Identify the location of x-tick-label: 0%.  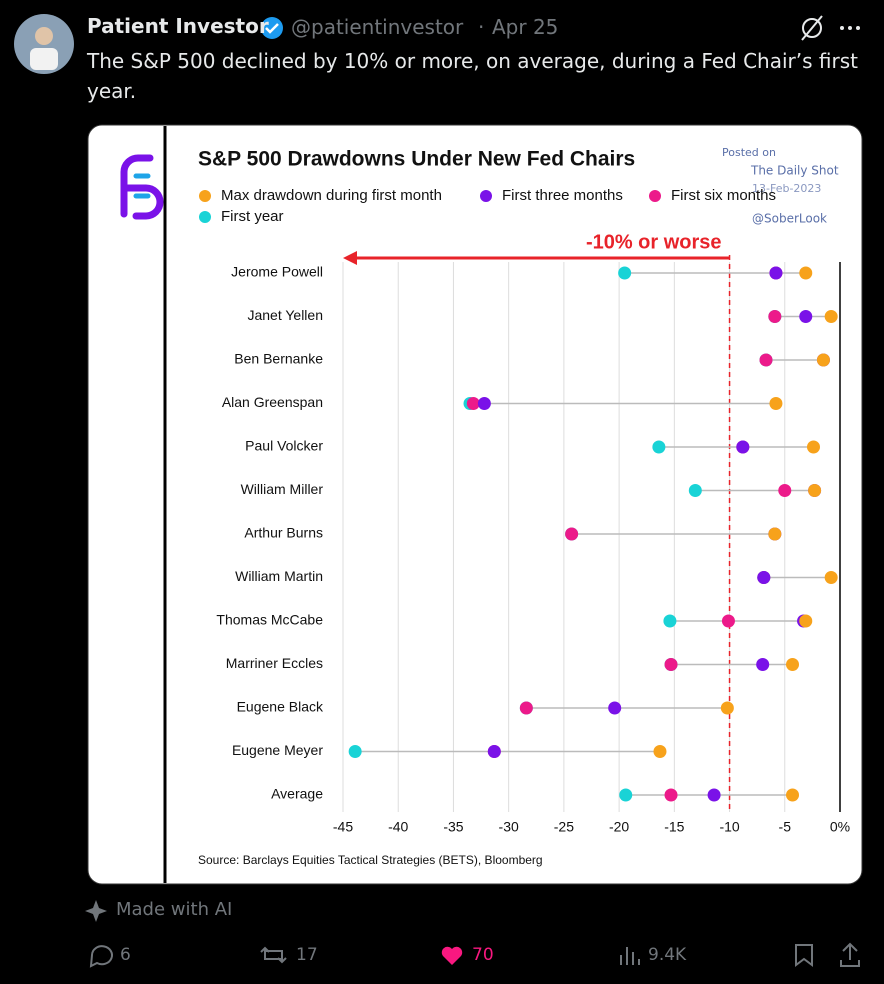
(840, 827).